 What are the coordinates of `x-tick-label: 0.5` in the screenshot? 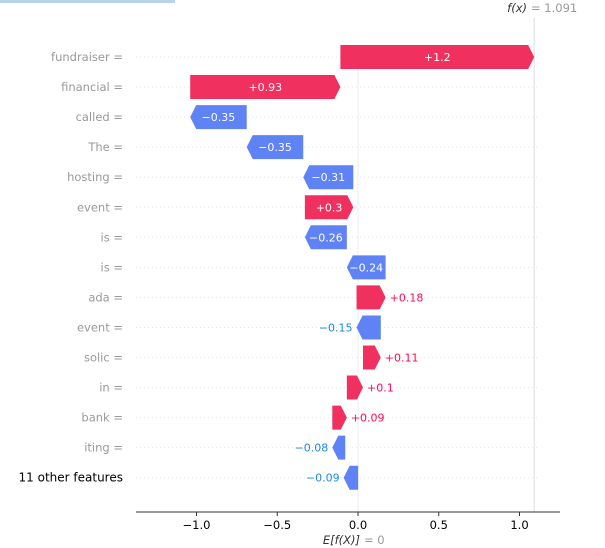 It's located at (439, 525).